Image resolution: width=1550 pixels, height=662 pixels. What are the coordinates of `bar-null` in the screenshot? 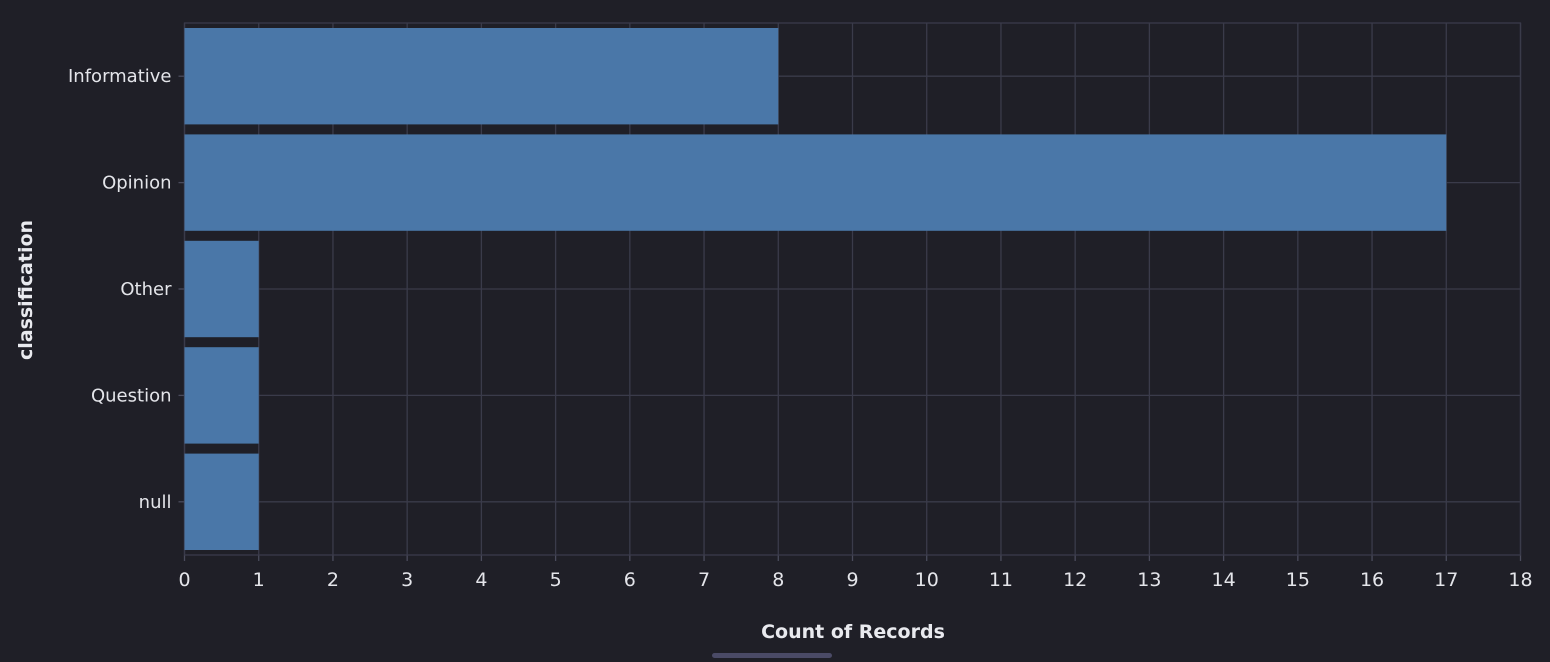 It's located at (221, 501).